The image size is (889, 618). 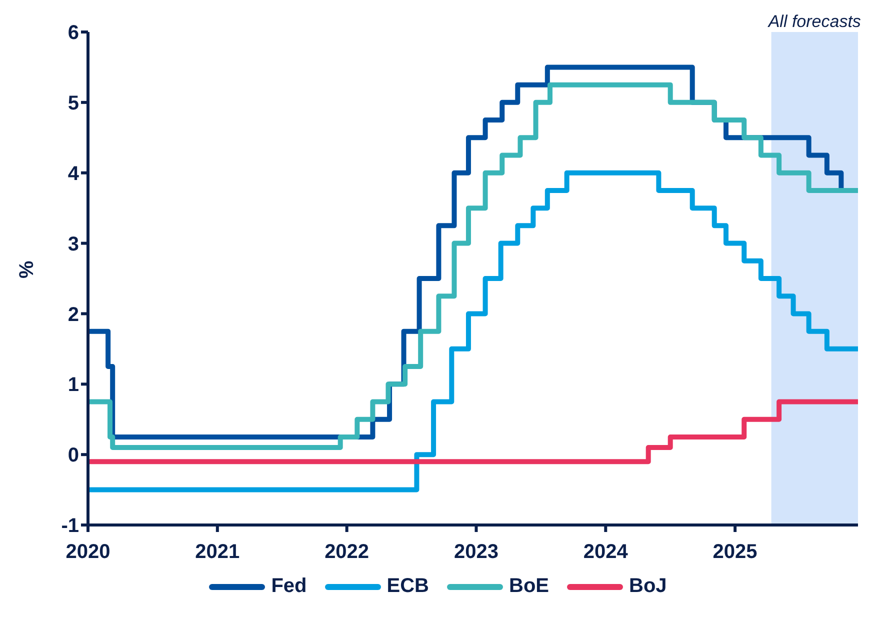 I want to click on y-tick-label: -1, so click(x=70, y=526).